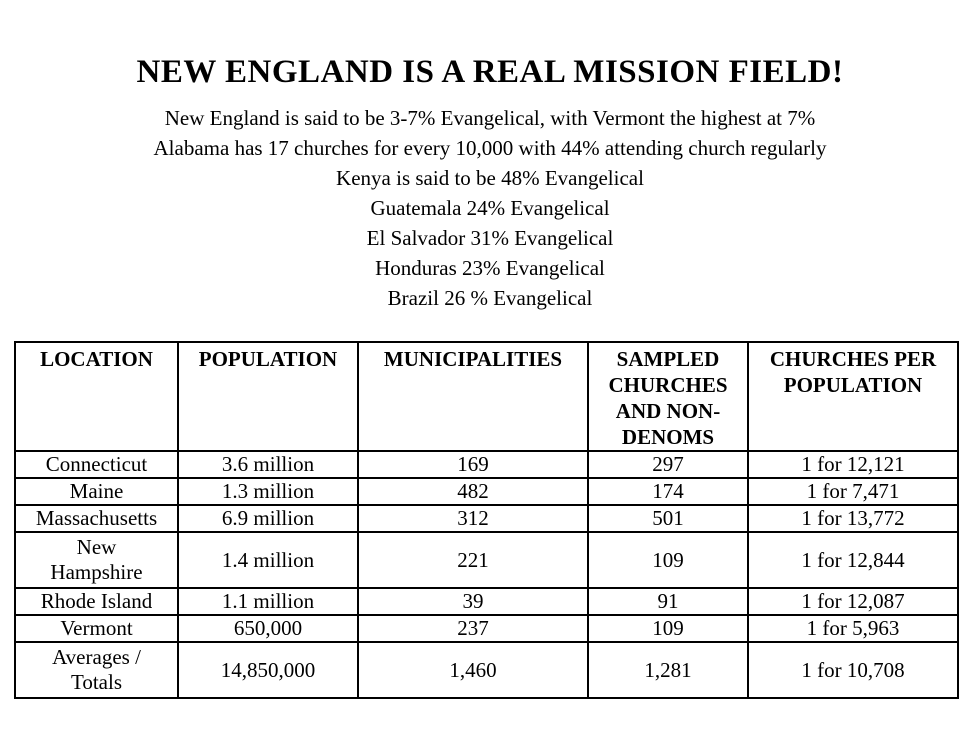  I want to click on cell-municipalities: 1,460, so click(473, 670).